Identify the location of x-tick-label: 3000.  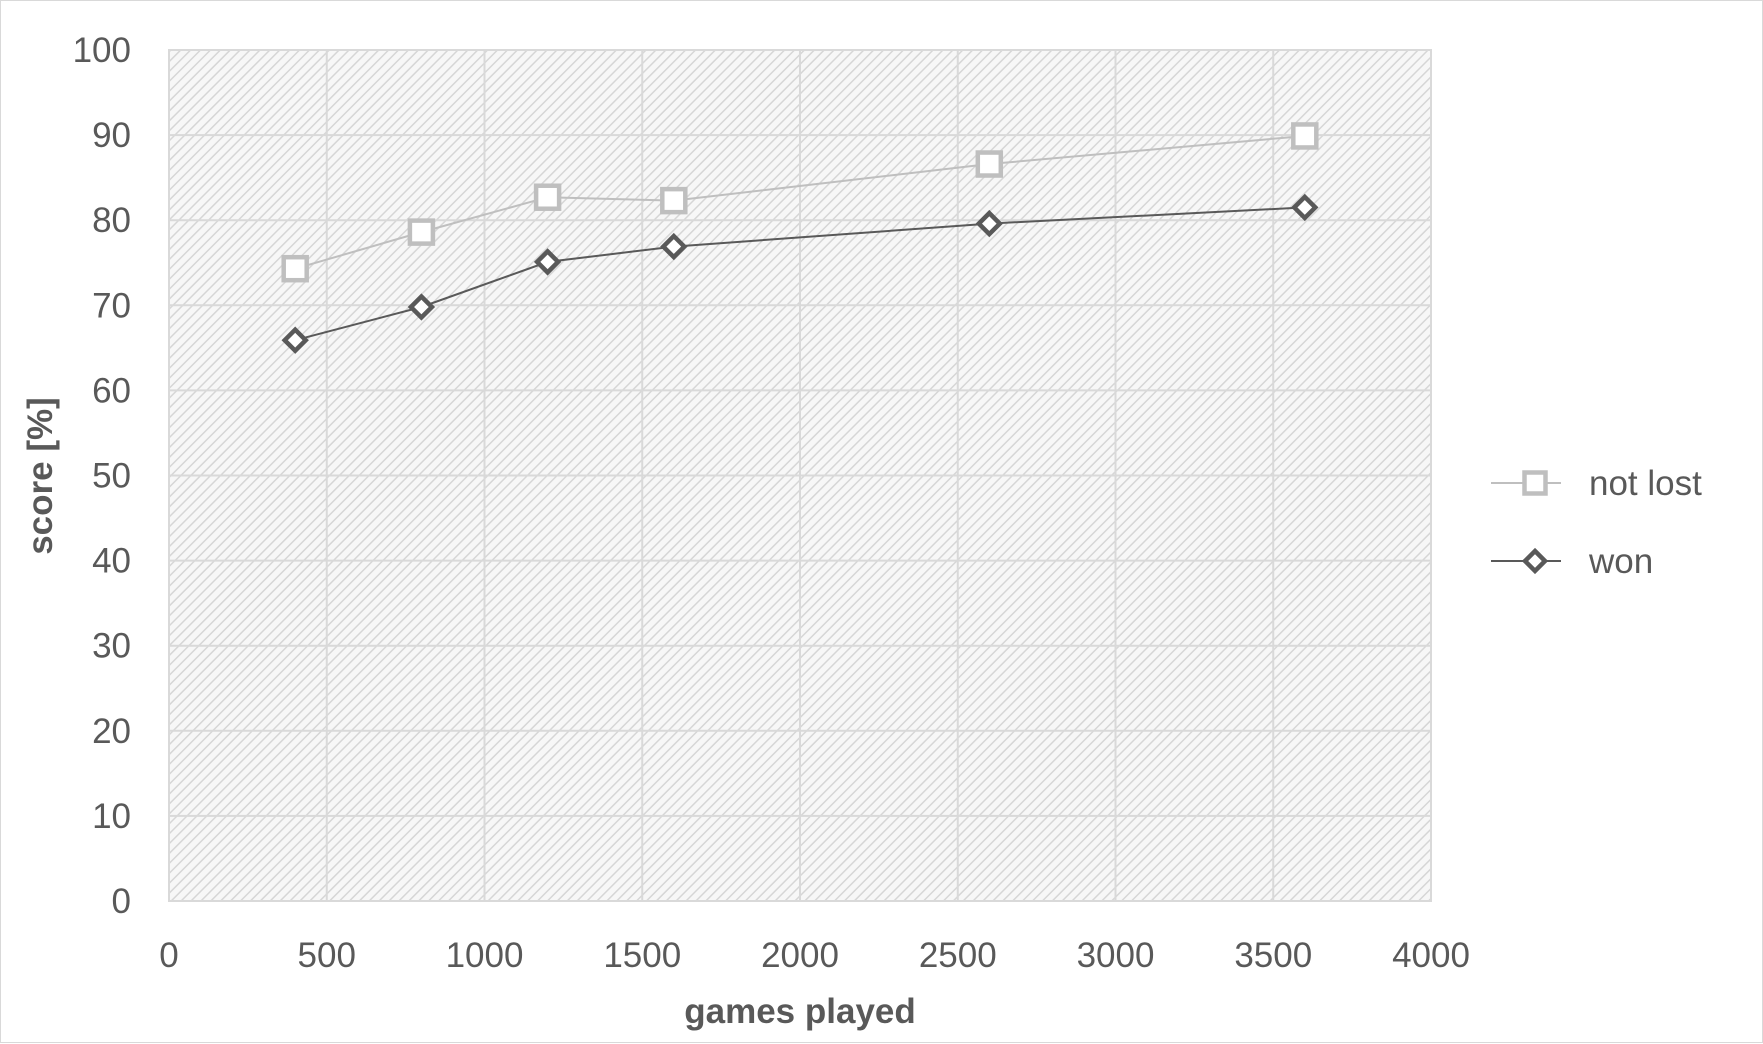
(1116, 955).